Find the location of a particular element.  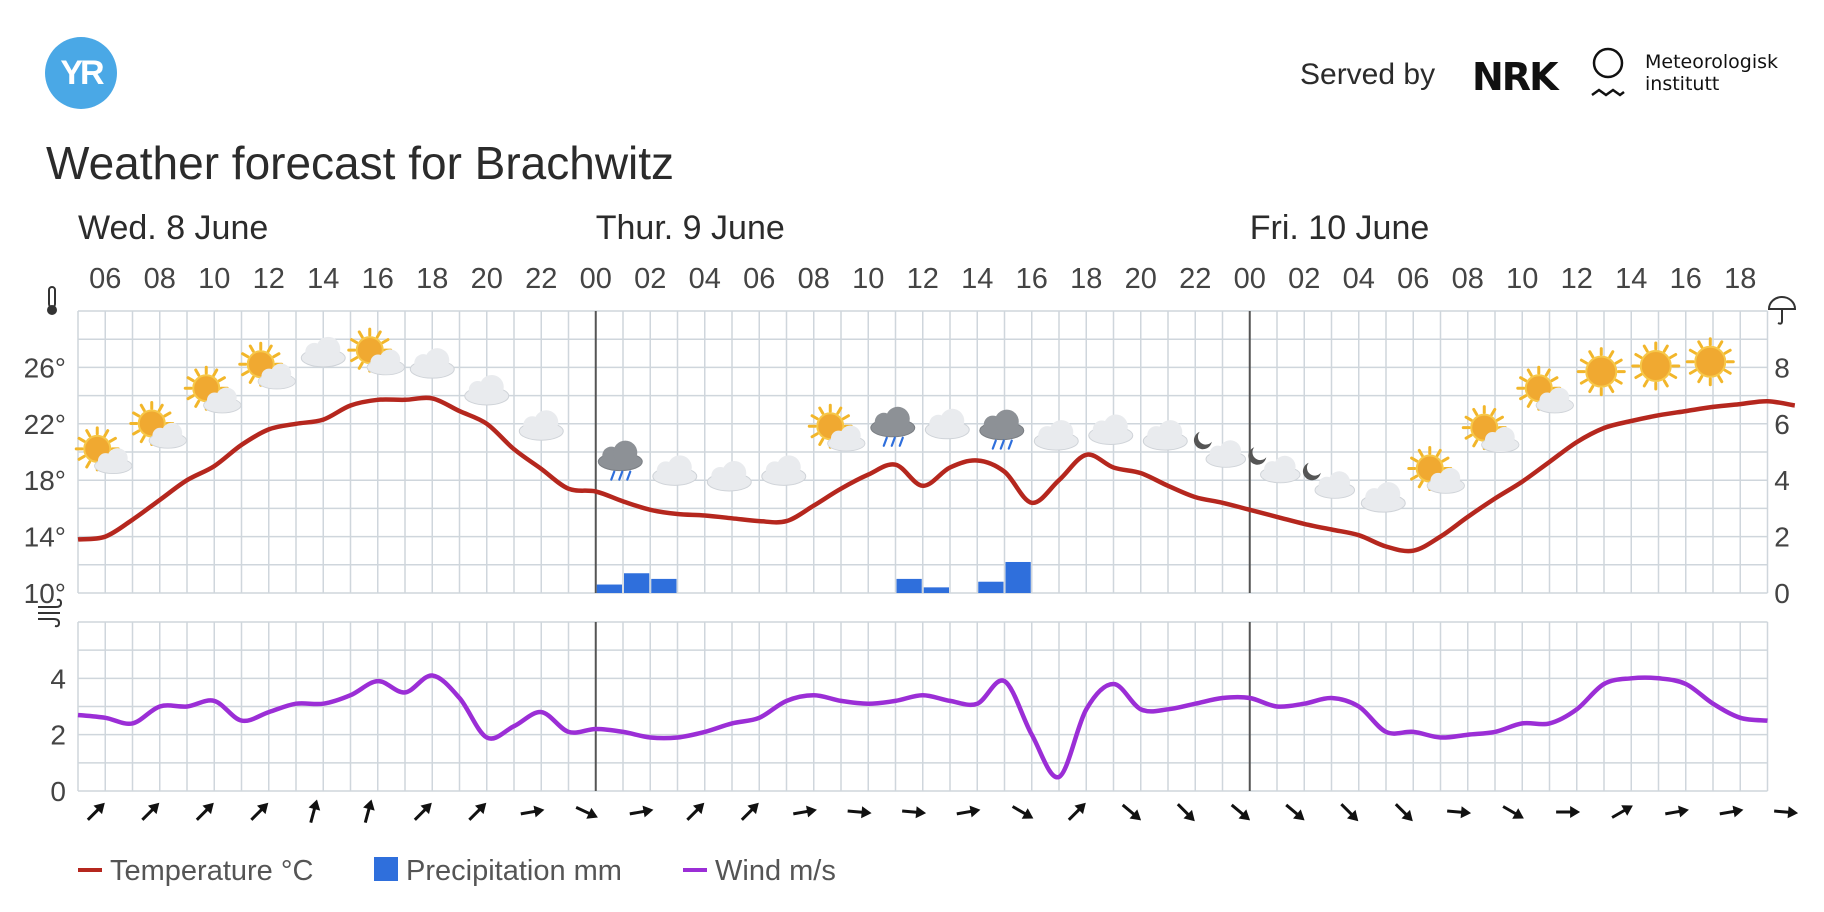

temperature-tick-label: 26° is located at coordinates (45, 367).